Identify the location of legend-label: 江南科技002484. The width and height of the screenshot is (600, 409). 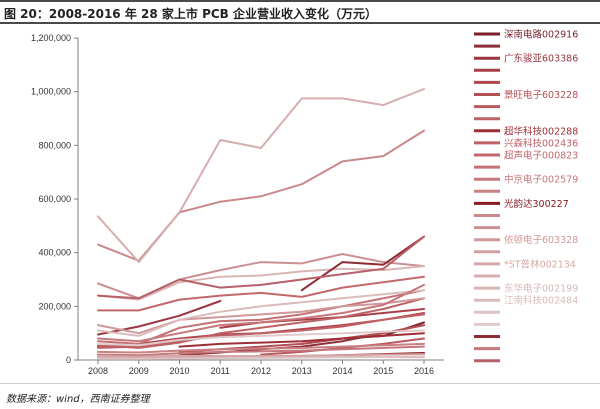
(541, 301).